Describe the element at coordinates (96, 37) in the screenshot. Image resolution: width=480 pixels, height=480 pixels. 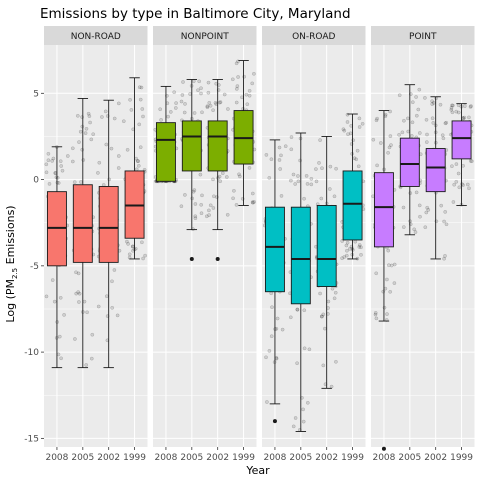
I see `facet-strip-label: NON-ROAD` at that location.